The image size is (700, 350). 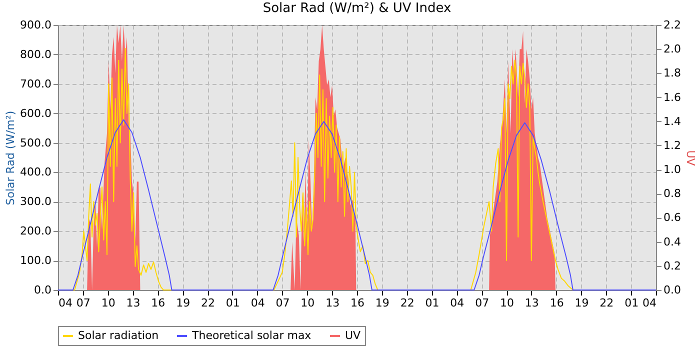 What do you see at coordinates (672, 169) in the screenshot?
I see `y2-tick-label: 1.0` at bounding box center [672, 169].